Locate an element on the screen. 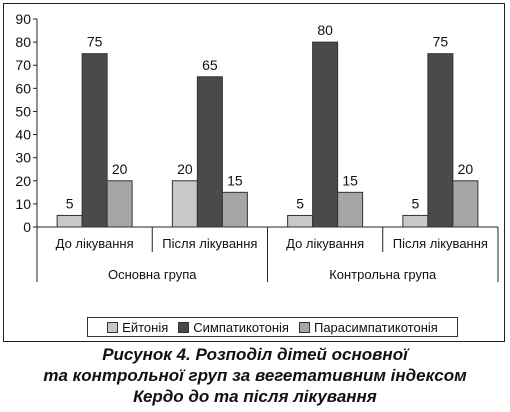  legend: Ейтонія Симпатикотонія Парасимпатикотонія is located at coordinates (272, 327).